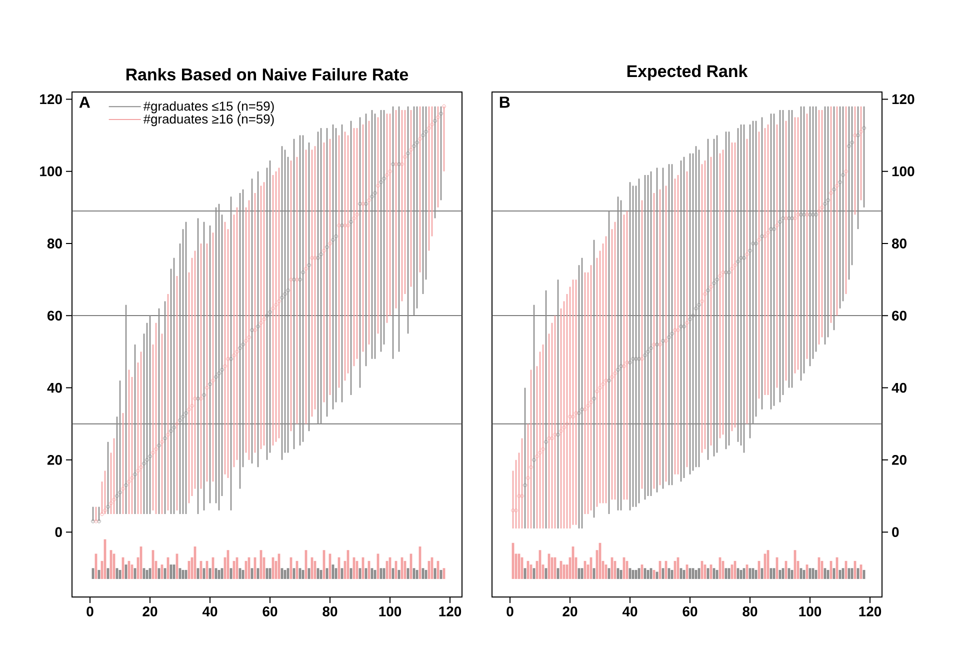 Image resolution: width=958 pixels, height=669 pixels. What do you see at coordinates (267, 74) in the screenshot?
I see `chart-title: Ranks Based on Naive Failure Rate` at bounding box center [267, 74].